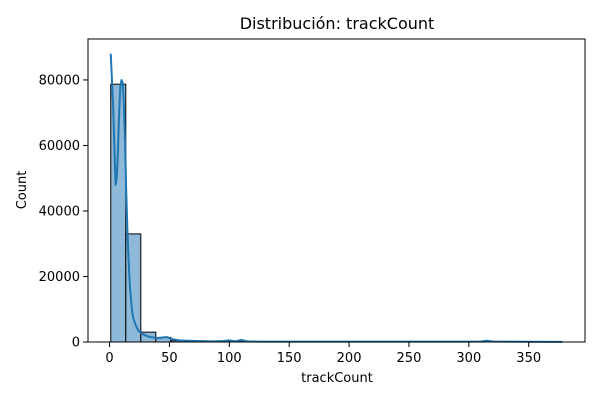  Describe the element at coordinates (337, 378) in the screenshot. I see `x-axis-label: trackCount` at that location.